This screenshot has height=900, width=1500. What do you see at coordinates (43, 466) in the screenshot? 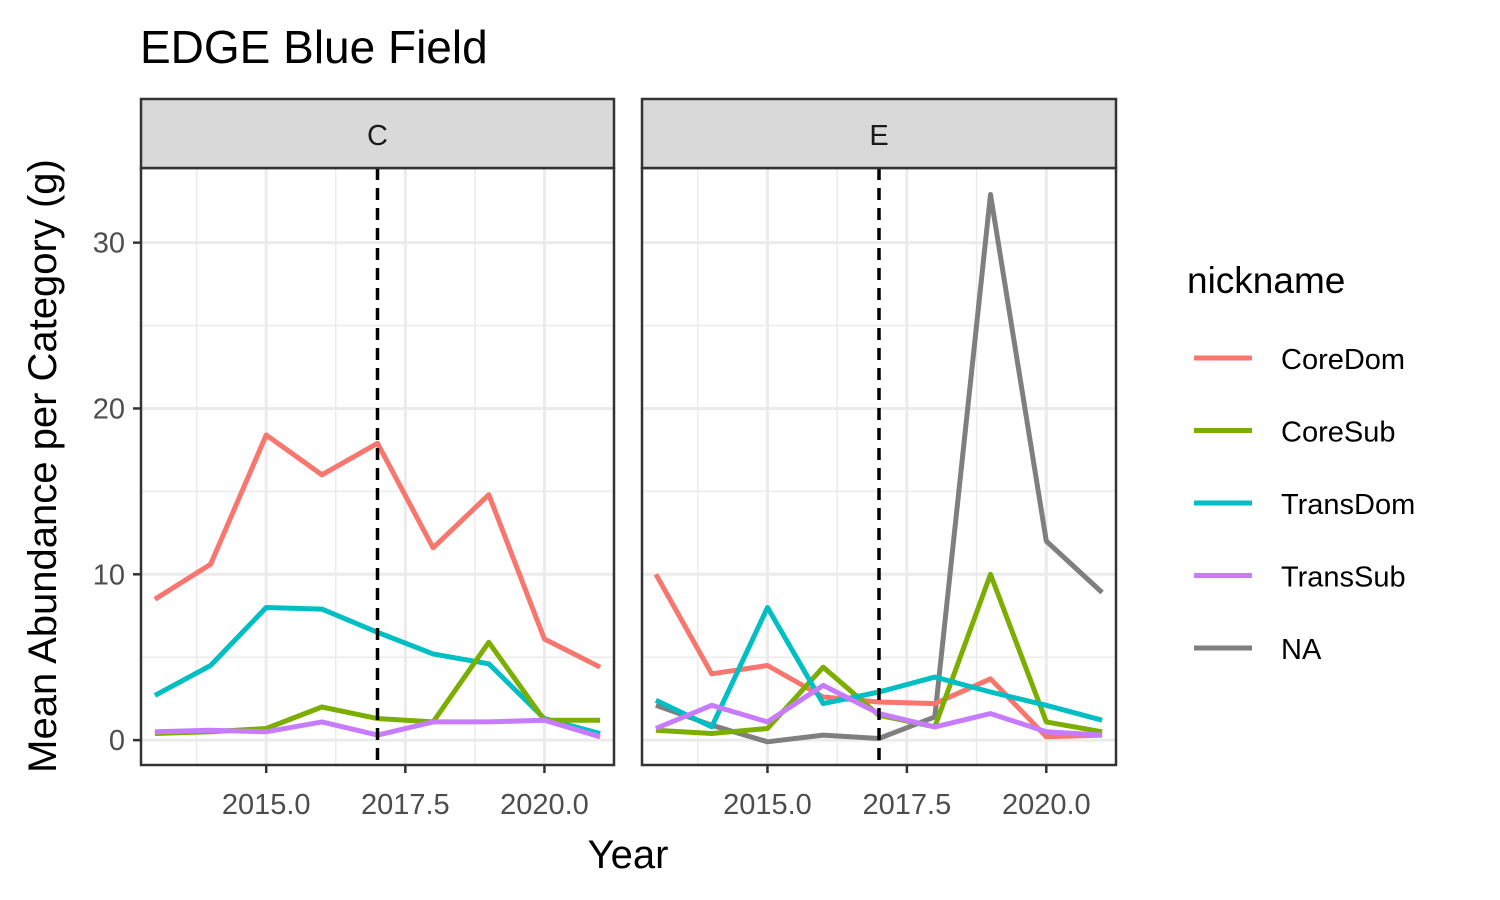
I see `y-axis-title: Mean Abundance per Category (g)` at bounding box center [43, 466].